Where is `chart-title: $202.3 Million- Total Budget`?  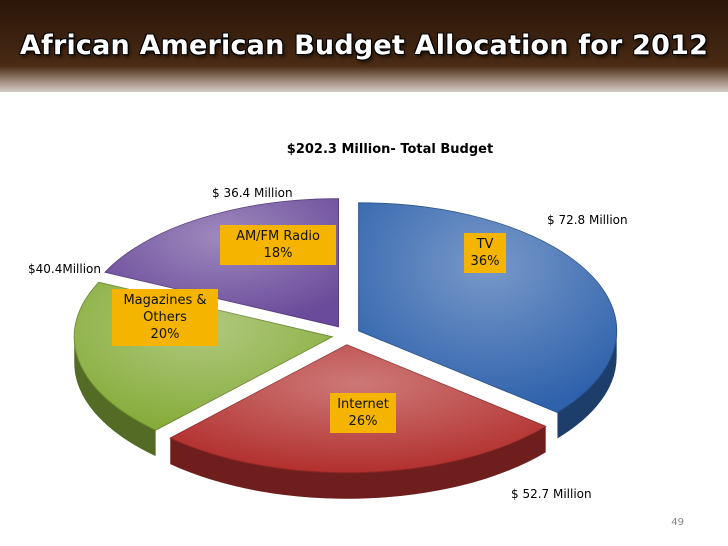 chart-title: $202.3 Million- Total Budget is located at coordinates (390, 149).